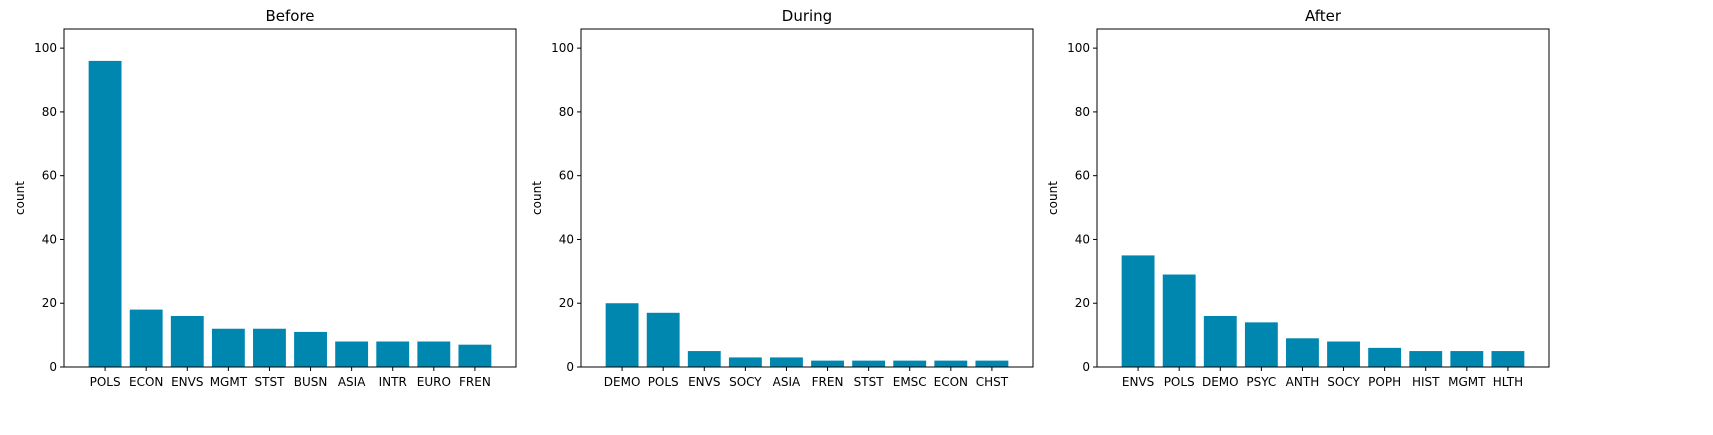  I want to click on x-tick-label: HLTH, so click(1508, 382).